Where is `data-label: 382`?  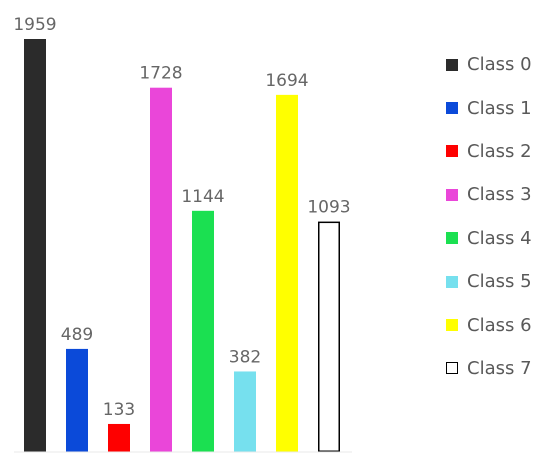
data-label: 382 is located at coordinates (245, 357).